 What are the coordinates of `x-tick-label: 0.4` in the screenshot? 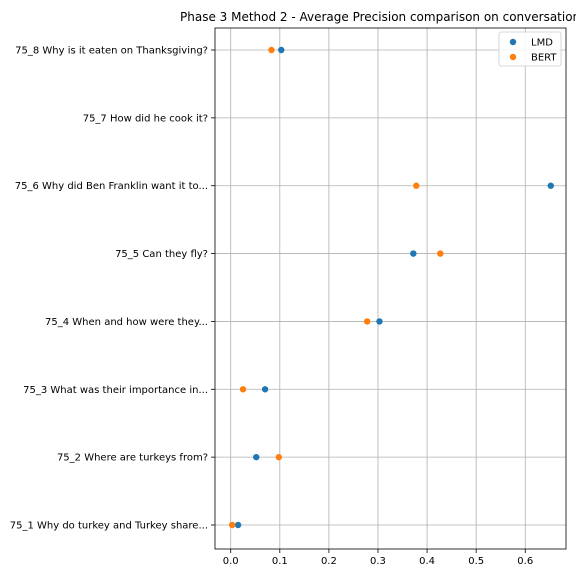 It's located at (427, 561).